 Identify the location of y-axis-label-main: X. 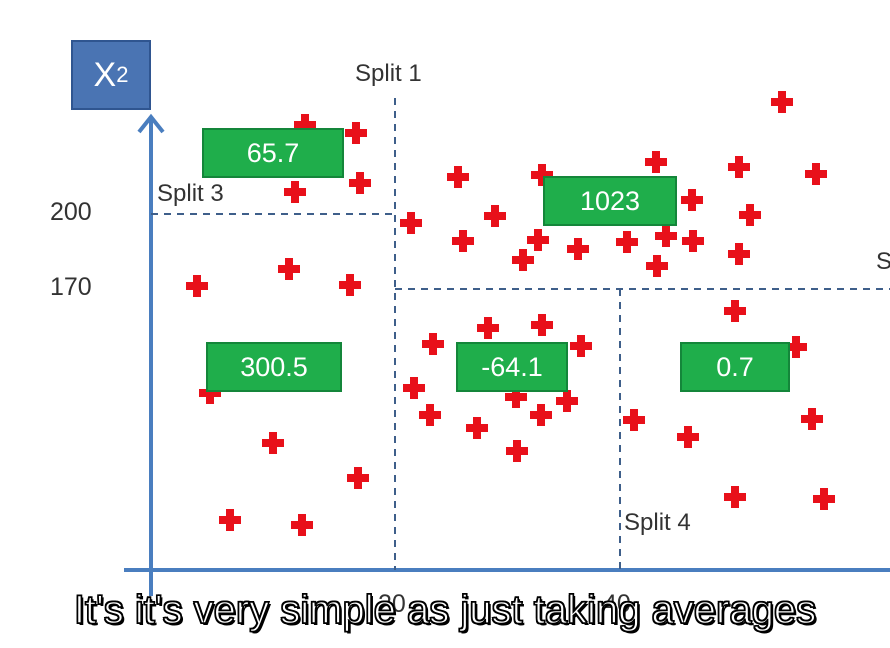
(105, 74).